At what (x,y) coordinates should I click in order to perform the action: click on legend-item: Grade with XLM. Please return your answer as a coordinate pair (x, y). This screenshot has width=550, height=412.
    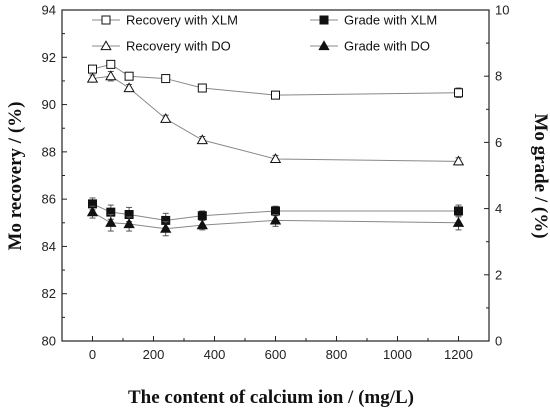
    Looking at the image, I should click on (373, 20).